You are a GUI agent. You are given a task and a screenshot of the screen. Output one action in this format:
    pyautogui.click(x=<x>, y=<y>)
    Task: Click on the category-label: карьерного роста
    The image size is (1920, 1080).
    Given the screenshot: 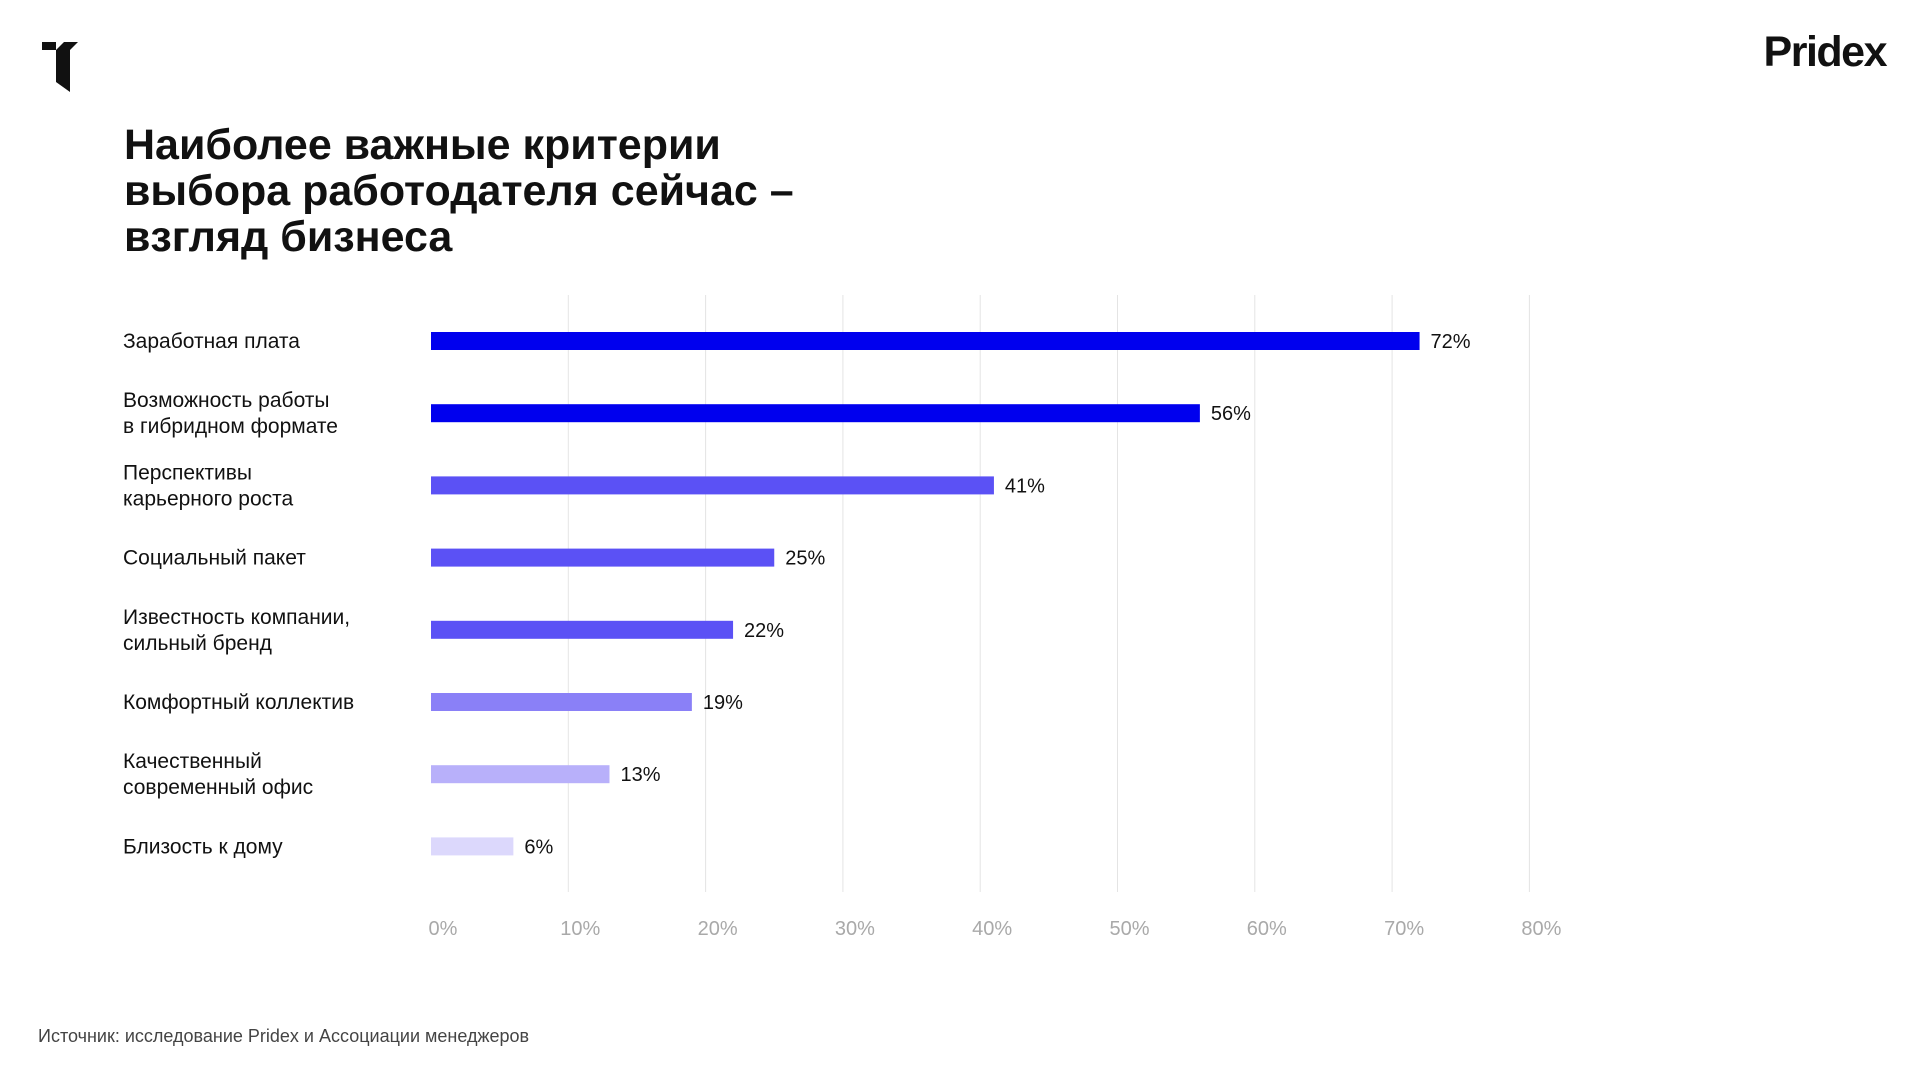 What is the action you would take?
    pyautogui.click(x=208, y=498)
    